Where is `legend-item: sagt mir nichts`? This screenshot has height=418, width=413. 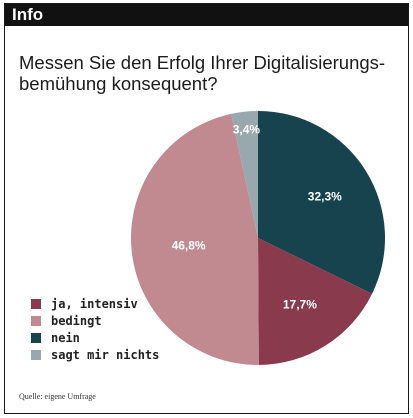
legend-item: sagt mir nichts is located at coordinates (95, 354).